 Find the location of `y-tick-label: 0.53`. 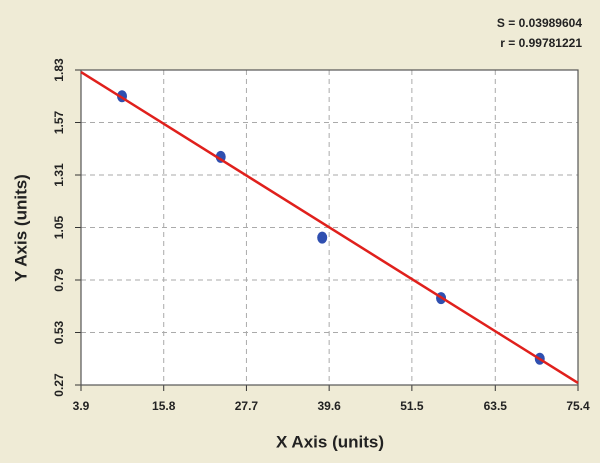

y-tick-label: 0.53 is located at coordinates (59, 332).